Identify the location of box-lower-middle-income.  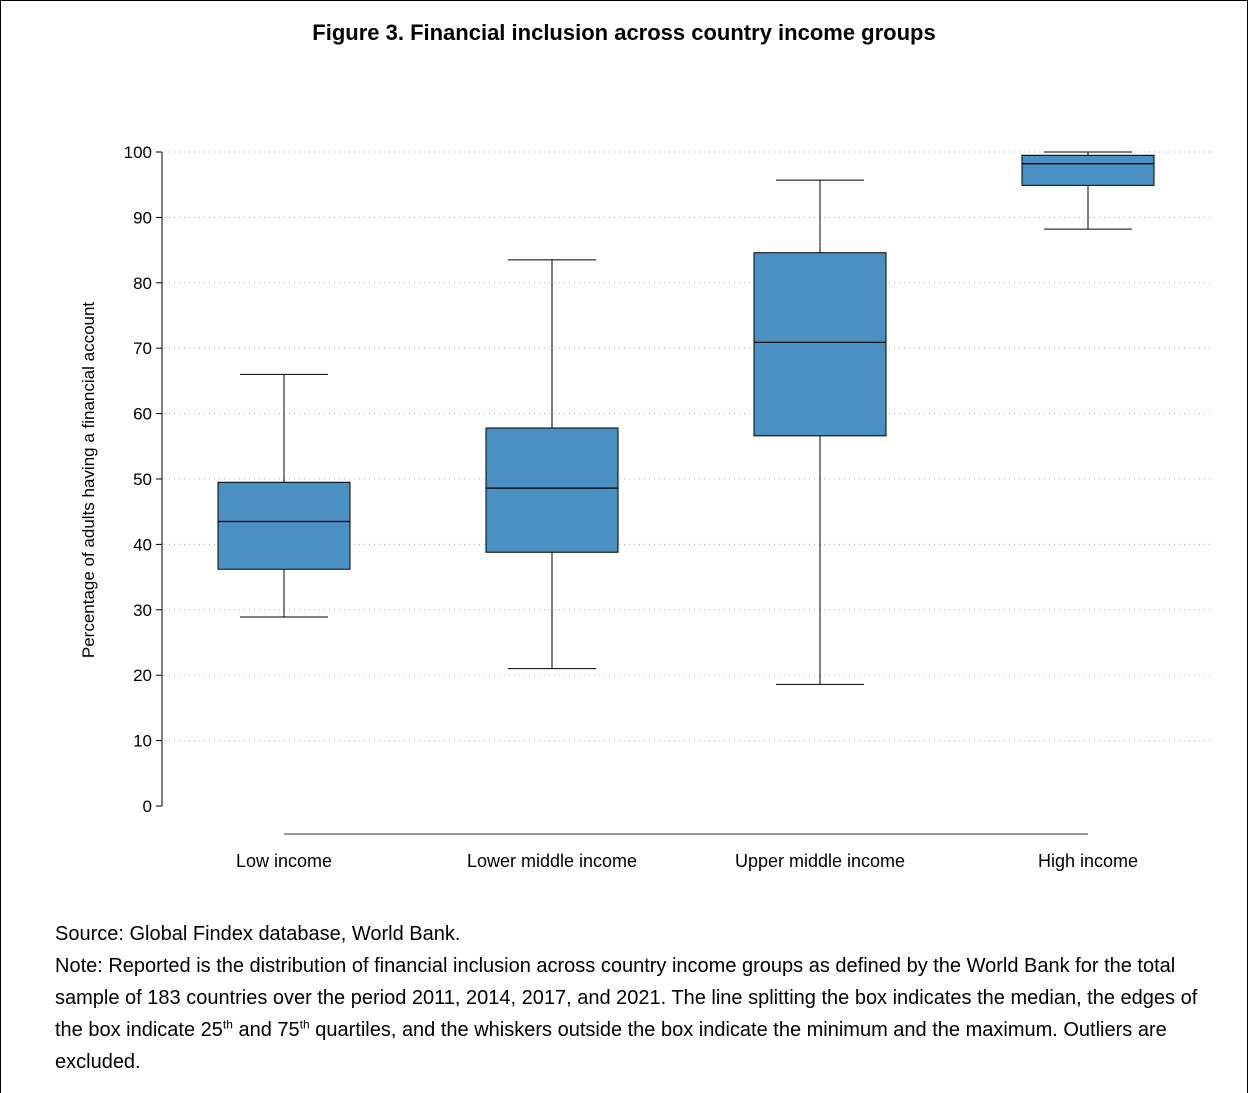
(552, 464).